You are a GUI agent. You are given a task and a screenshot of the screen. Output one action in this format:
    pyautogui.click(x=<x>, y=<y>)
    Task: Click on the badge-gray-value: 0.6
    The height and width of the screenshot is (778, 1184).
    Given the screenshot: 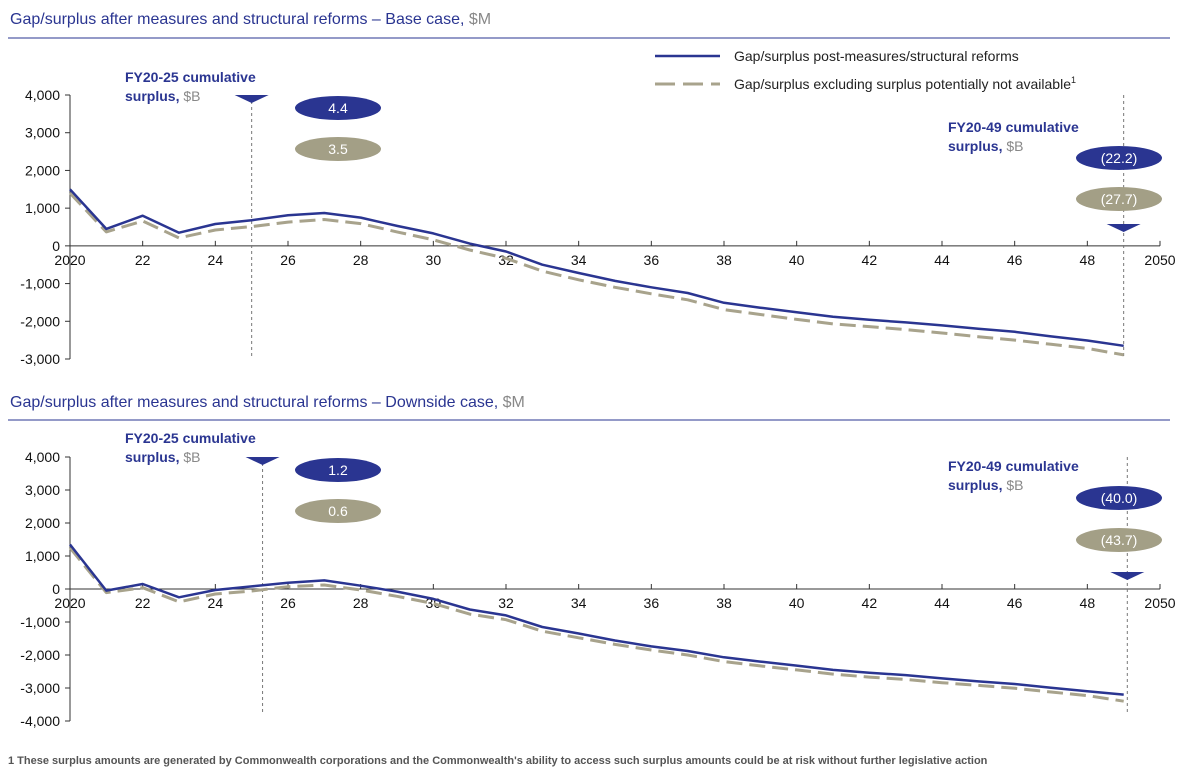 What is the action you would take?
    pyautogui.click(x=338, y=511)
    